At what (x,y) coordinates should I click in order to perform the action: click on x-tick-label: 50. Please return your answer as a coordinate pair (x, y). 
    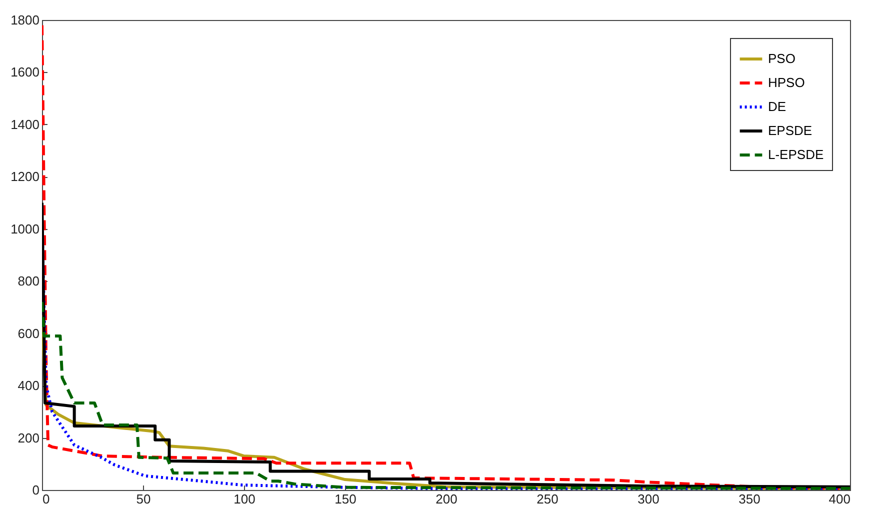
    Looking at the image, I should click on (143, 499).